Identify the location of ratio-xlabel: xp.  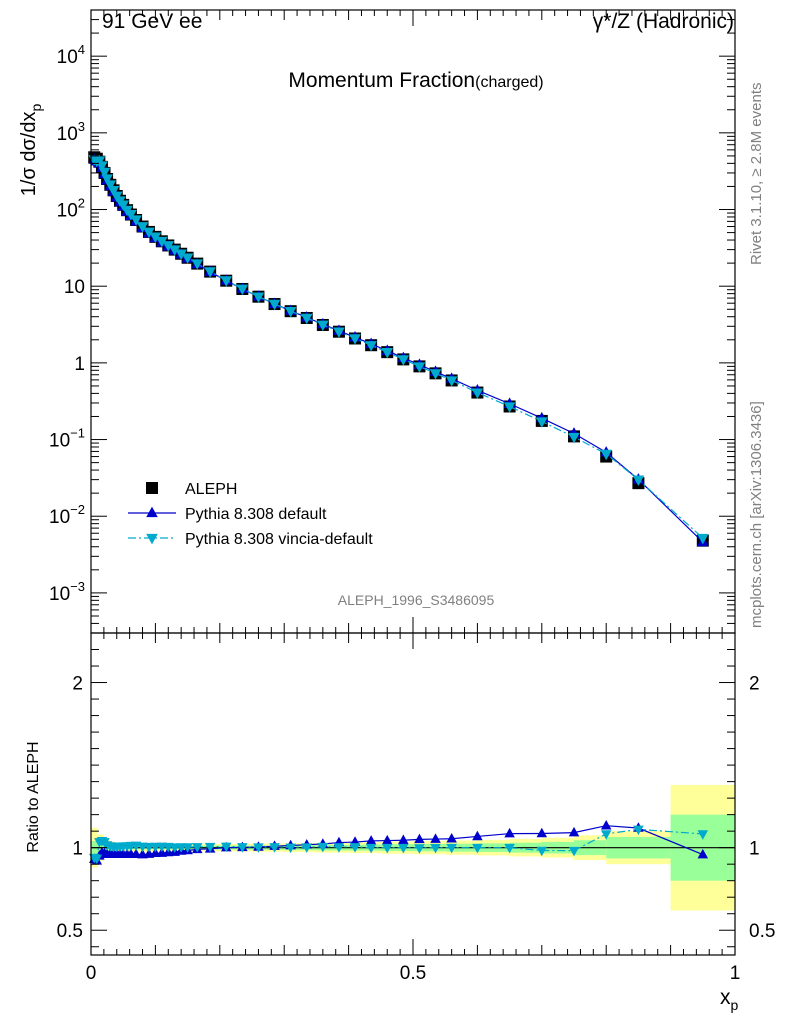
(729, 999).